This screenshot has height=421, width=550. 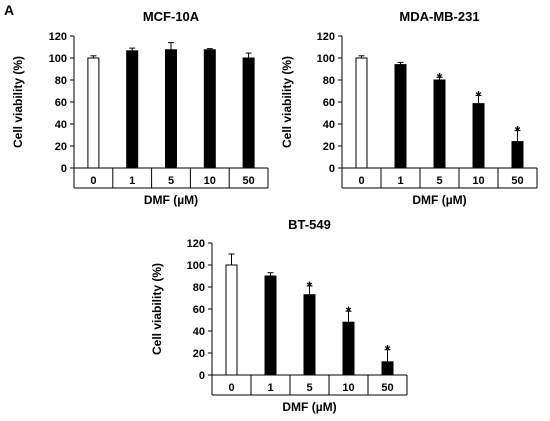 What do you see at coordinates (9, 10) in the screenshot?
I see `panel-label: A` at bounding box center [9, 10].